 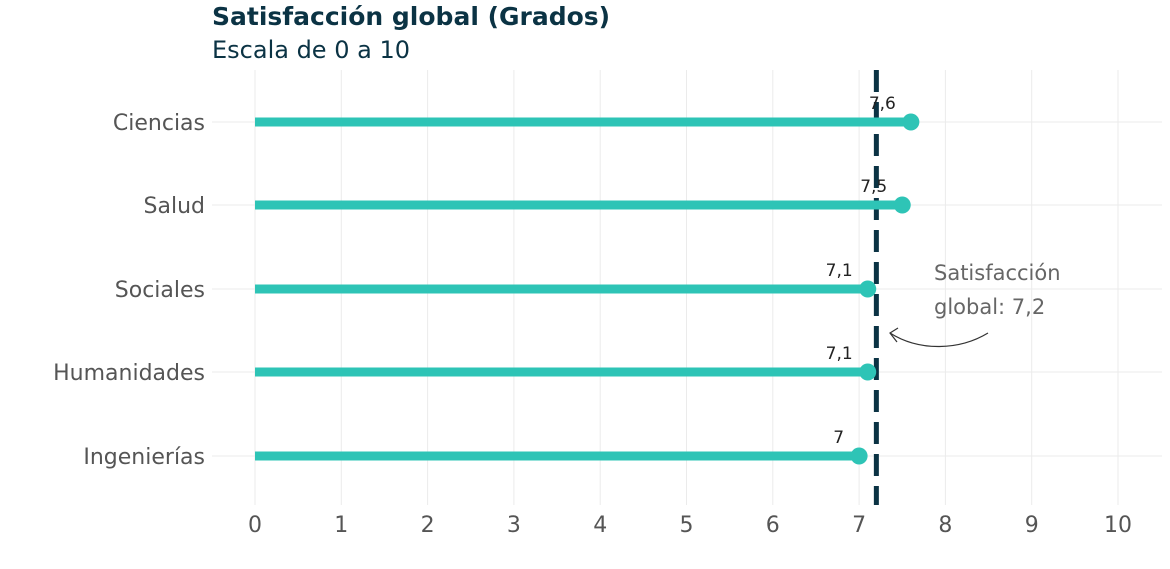 I want to click on chart-subtitle: Escala de 0 a 10, so click(x=311, y=50).